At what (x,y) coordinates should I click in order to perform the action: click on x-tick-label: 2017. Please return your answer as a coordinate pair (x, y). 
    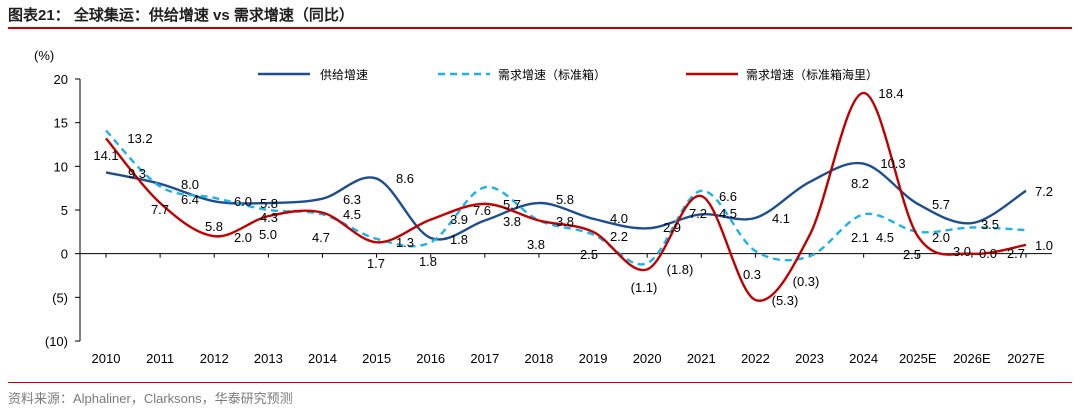
    Looking at the image, I should click on (484, 358).